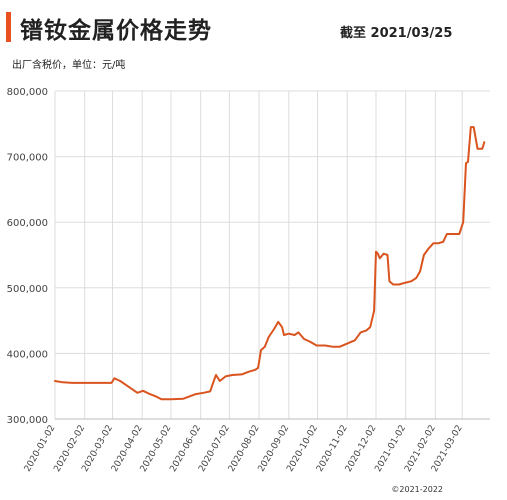 The height and width of the screenshot is (500, 507). Describe the element at coordinates (156, 449) in the screenshot. I see `x-tick-label: 2020-05-02` at that location.